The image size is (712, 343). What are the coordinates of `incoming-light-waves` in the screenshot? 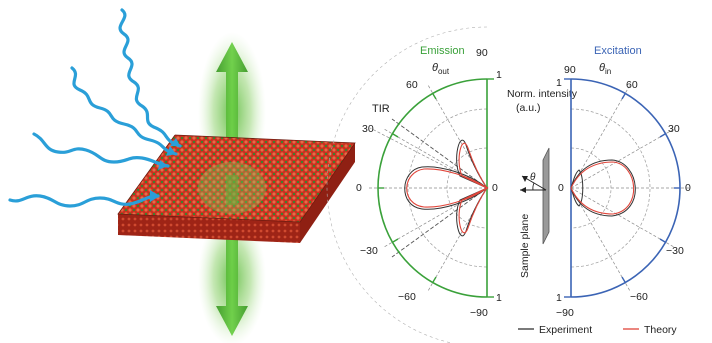 It's located at (95, 108).